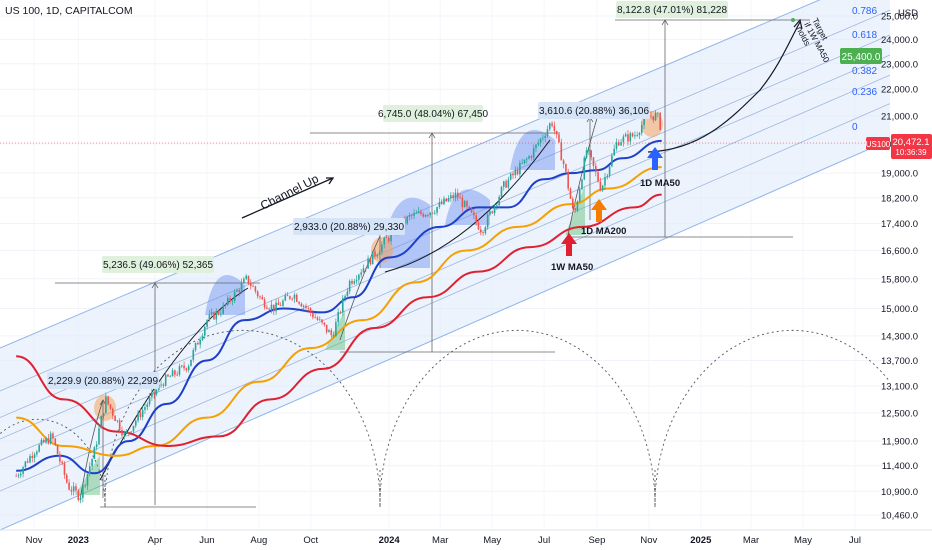  I want to click on ma200-1d-label: 1D MA200, so click(603, 231).